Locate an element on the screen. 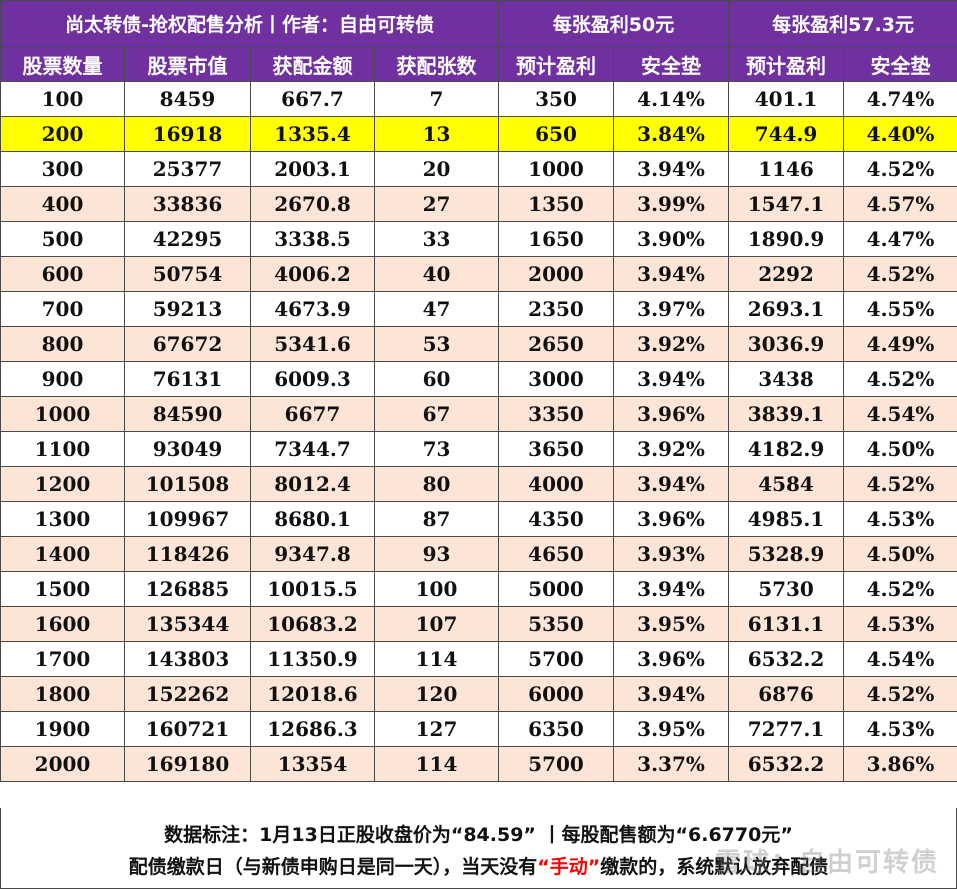 The height and width of the screenshot is (890, 957). table-cell: 5730 is located at coordinates (786, 589).